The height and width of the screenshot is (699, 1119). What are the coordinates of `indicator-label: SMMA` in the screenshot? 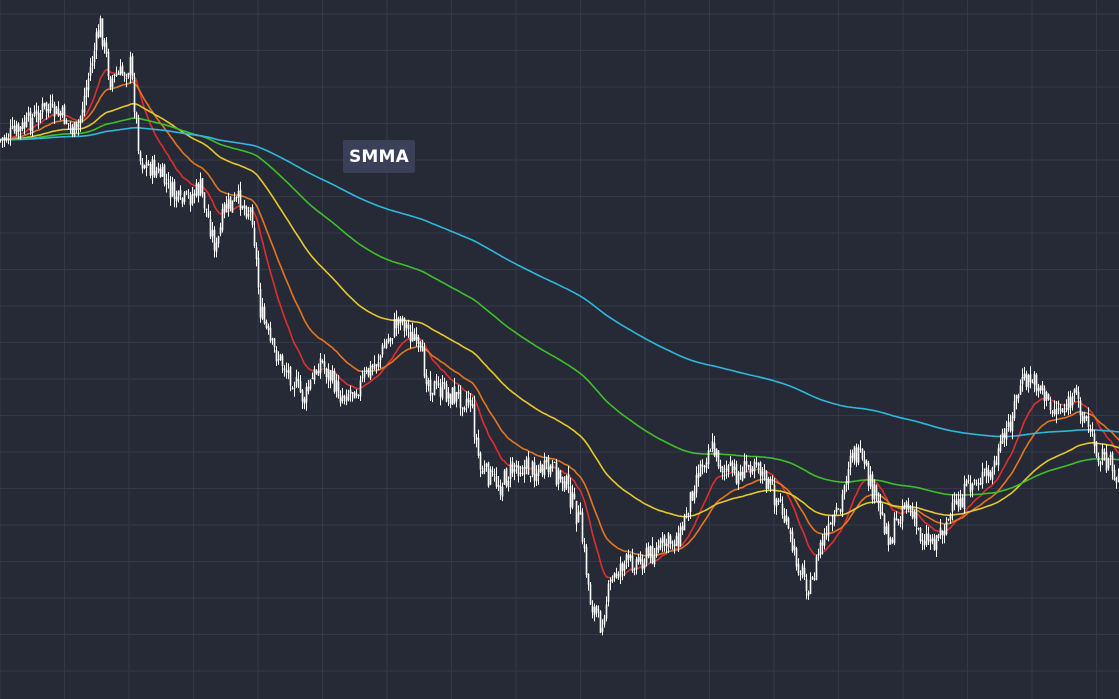 It's located at (379, 156).